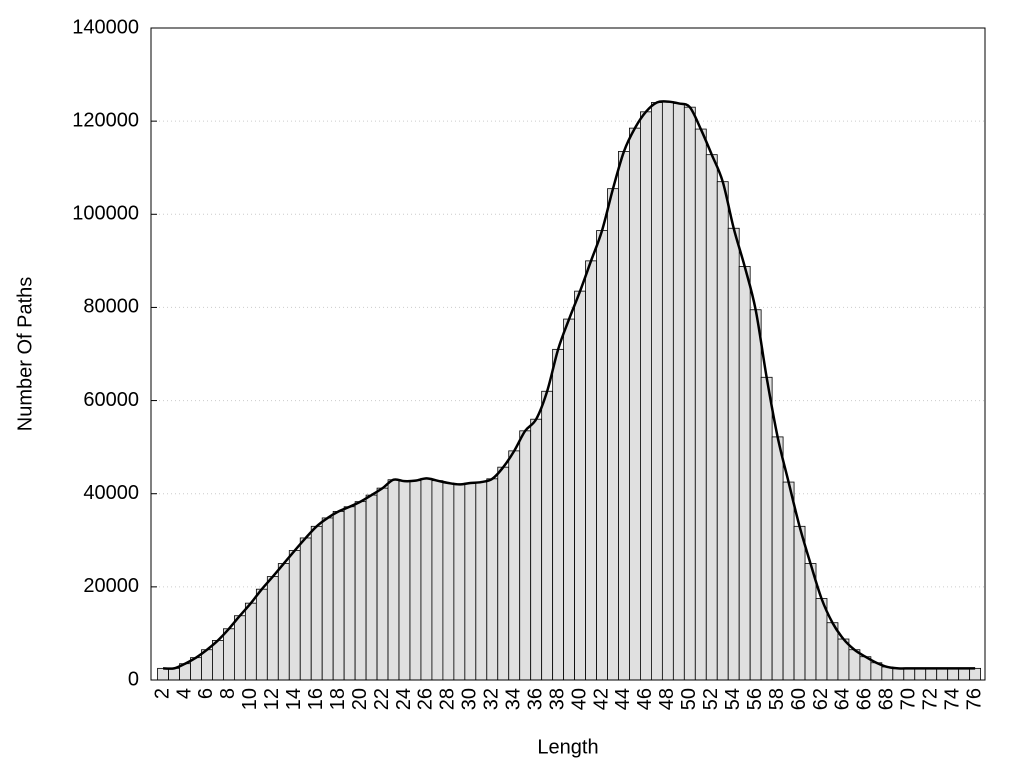 The height and width of the screenshot is (773, 1024). What do you see at coordinates (250, 699) in the screenshot?
I see `x-tick-label: 10` at bounding box center [250, 699].